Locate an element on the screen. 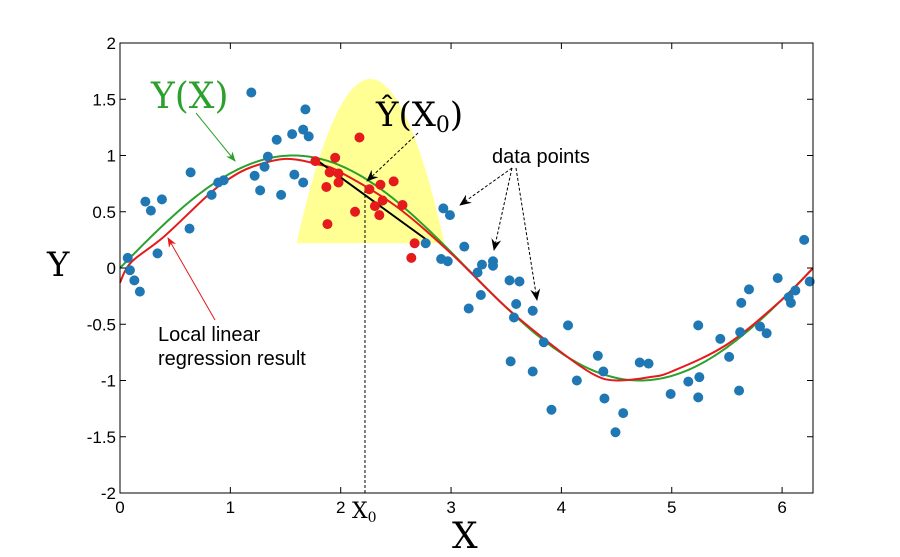  data-points-label: data points is located at coordinates (541, 157).